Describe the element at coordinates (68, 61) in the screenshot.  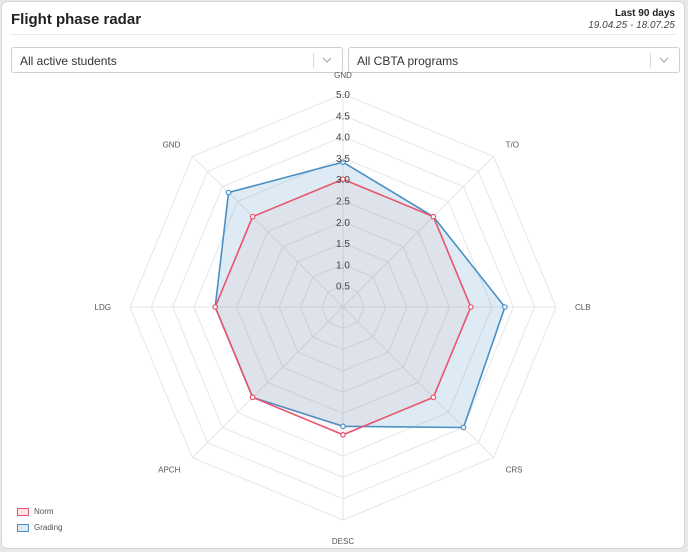
I see `students-select-value: All active students` at that location.